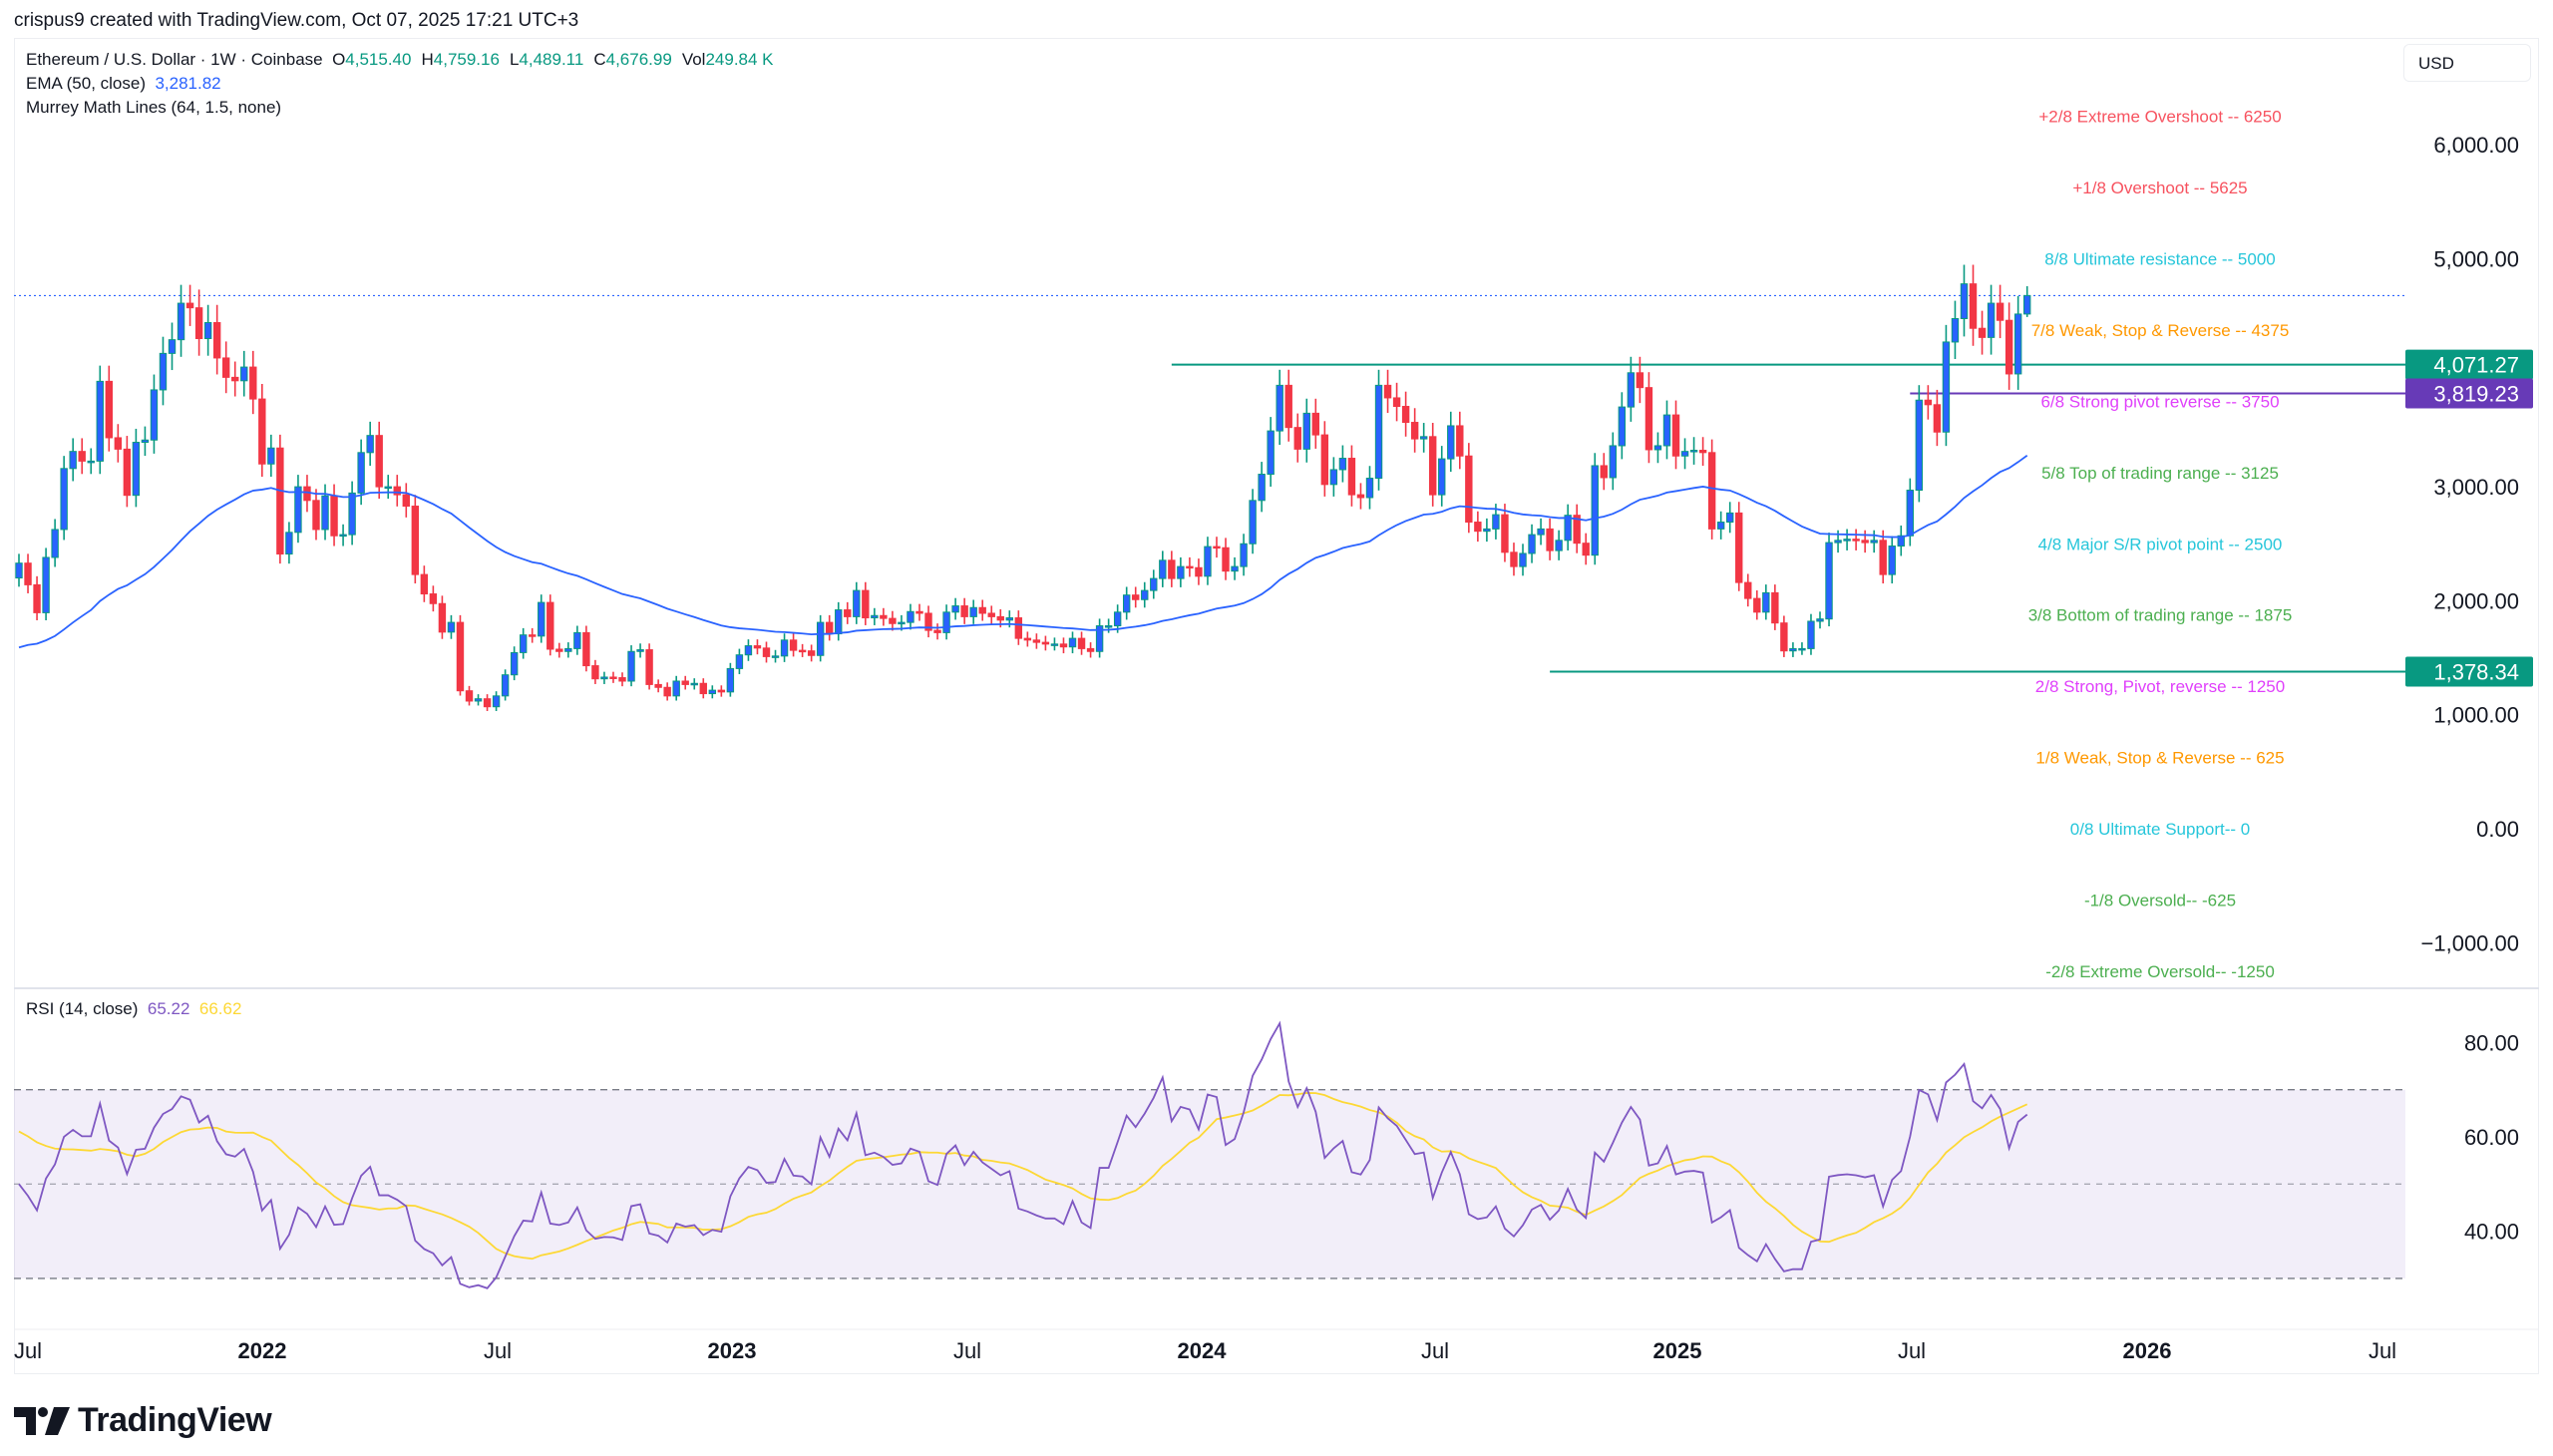 The image size is (2553, 1456). Describe the element at coordinates (175, 59) in the screenshot. I see `symbol-title: Ethereum / U.S. Dollar · 1W · Coinbase` at that location.